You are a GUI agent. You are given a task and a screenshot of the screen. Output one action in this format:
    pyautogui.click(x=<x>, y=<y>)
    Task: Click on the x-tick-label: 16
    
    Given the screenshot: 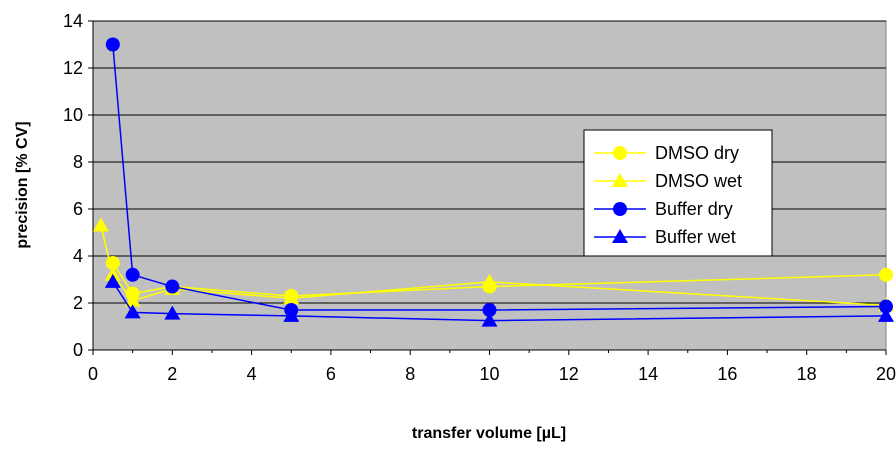 What is the action you would take?
    pyautogui.click(x=727, y=374)
    